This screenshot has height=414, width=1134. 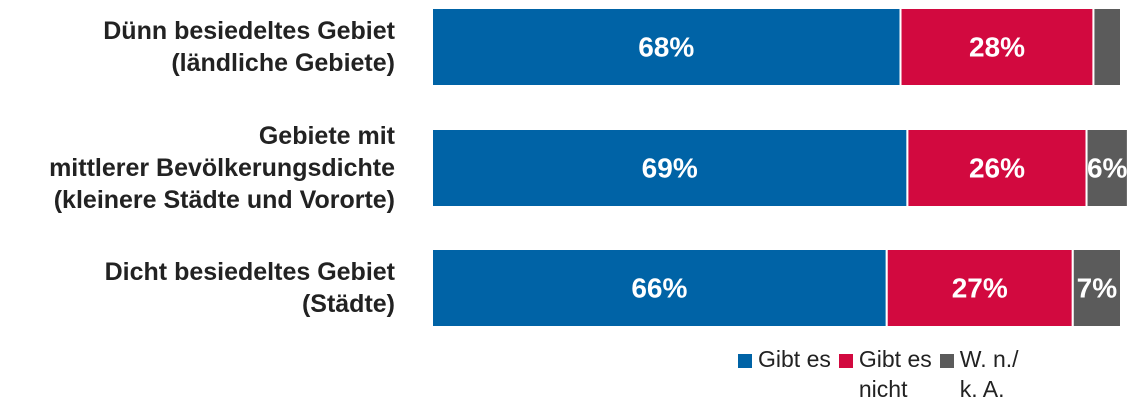 I want to click on category-label: (Städte), so click(x=348, y=304).